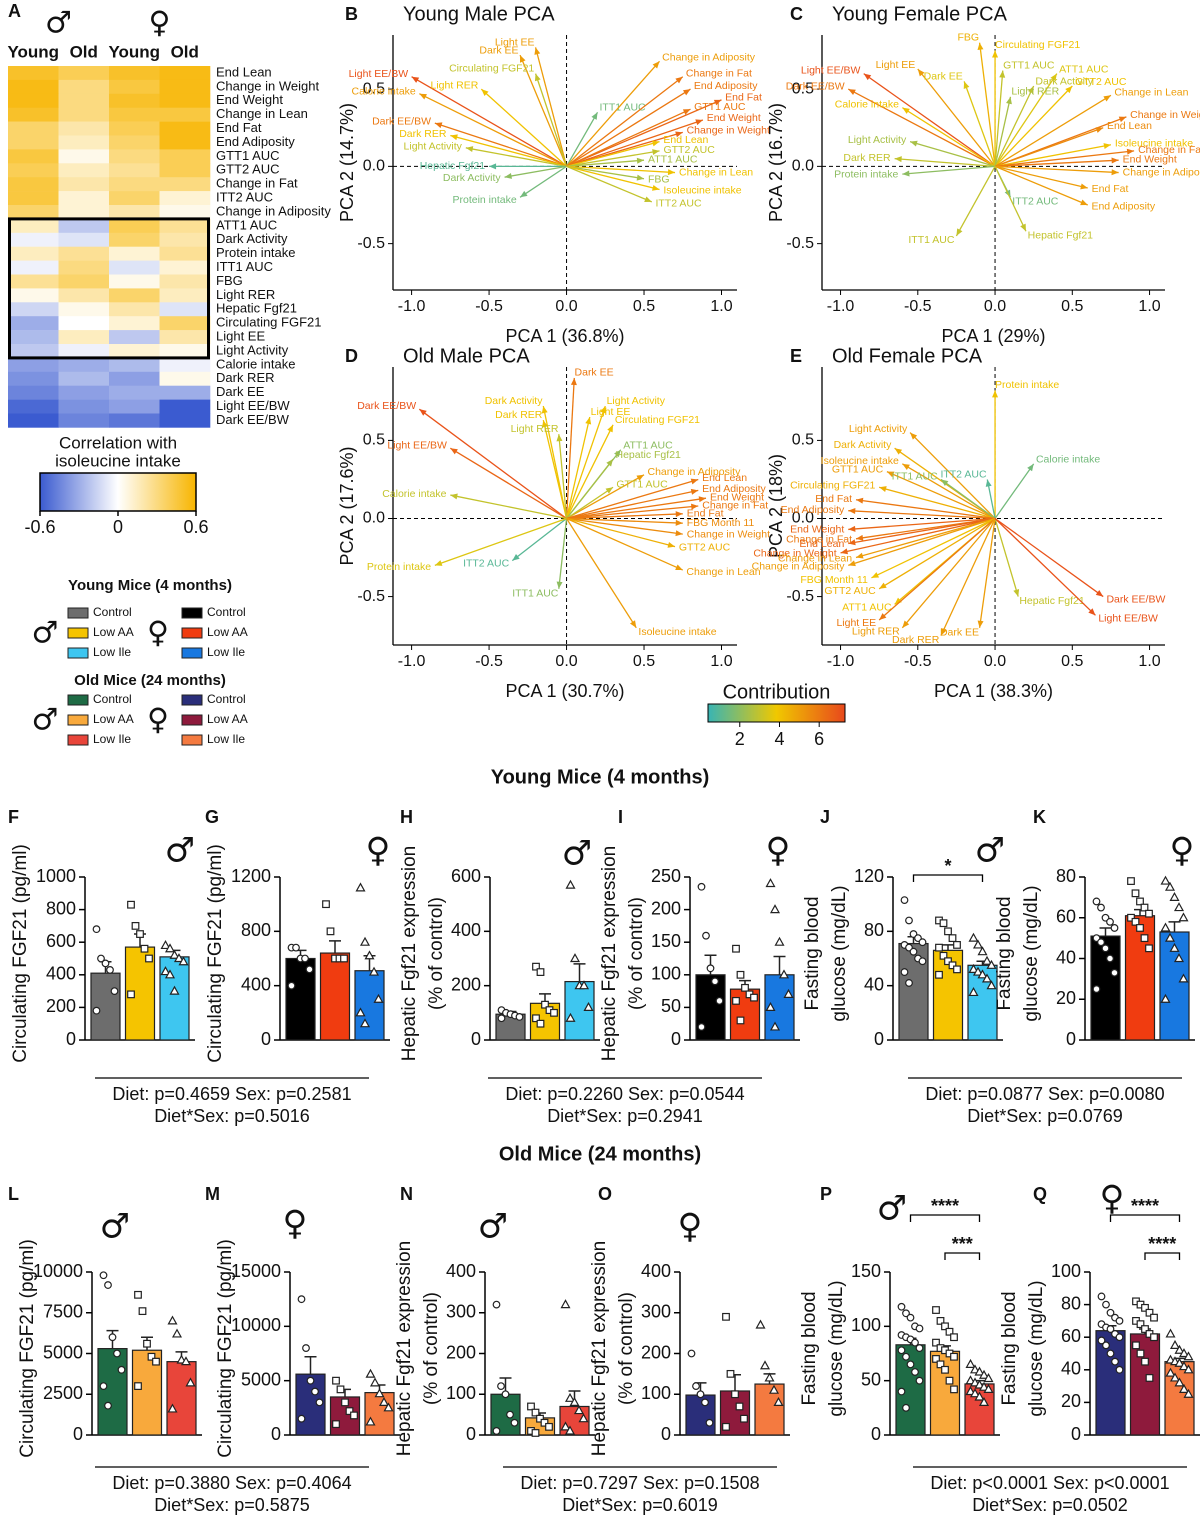  Describe the element at coordinates (1165, 115) in the screenshot. I see `arrow-label: Change in Weight` at that location.